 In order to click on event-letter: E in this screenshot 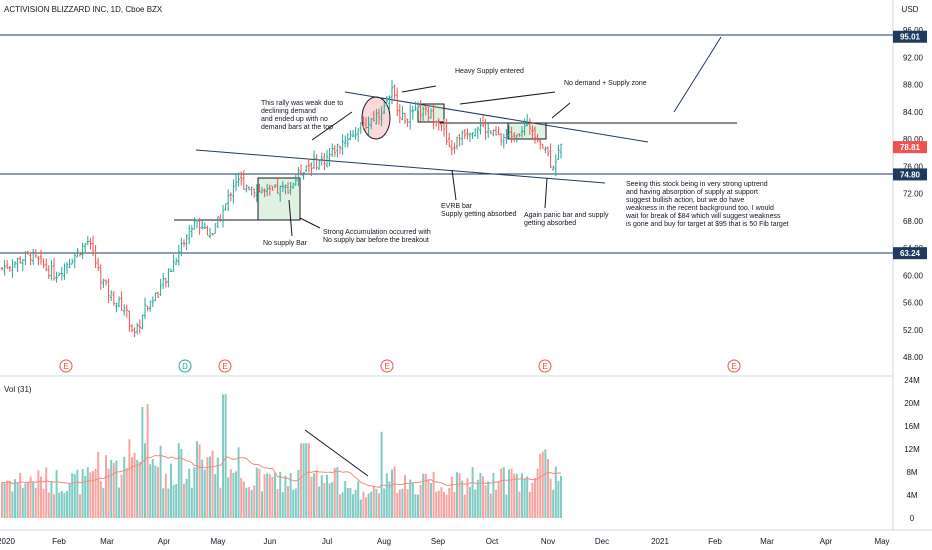, I will do `click(224, 366)`.